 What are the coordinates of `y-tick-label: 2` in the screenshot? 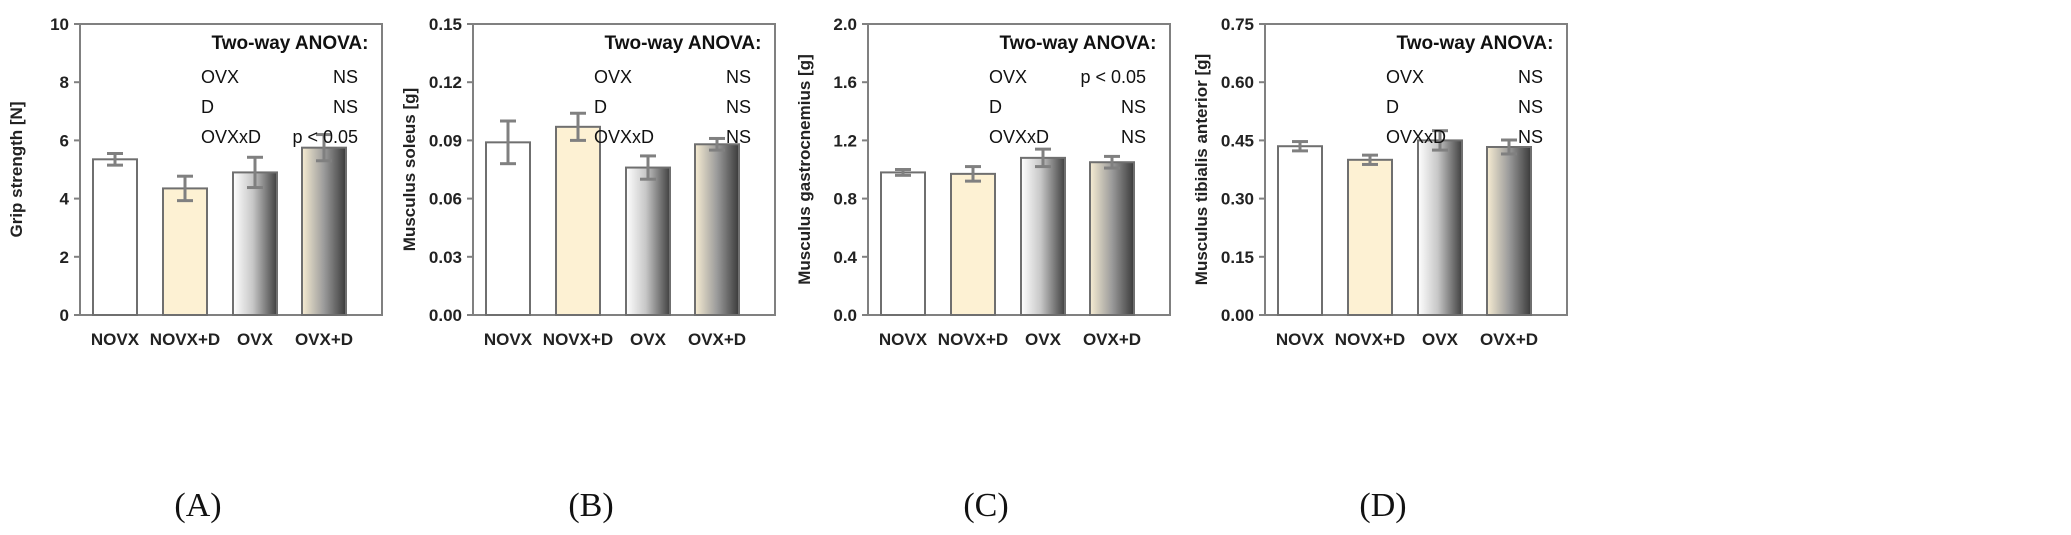 It's located at (64, 257).